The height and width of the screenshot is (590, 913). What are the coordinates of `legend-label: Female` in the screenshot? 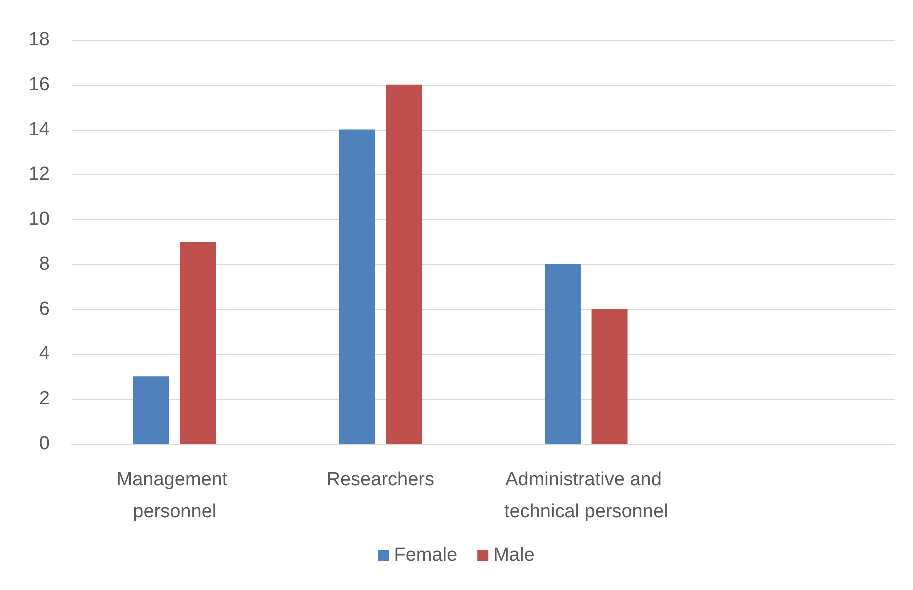 It's located at (426, 555).